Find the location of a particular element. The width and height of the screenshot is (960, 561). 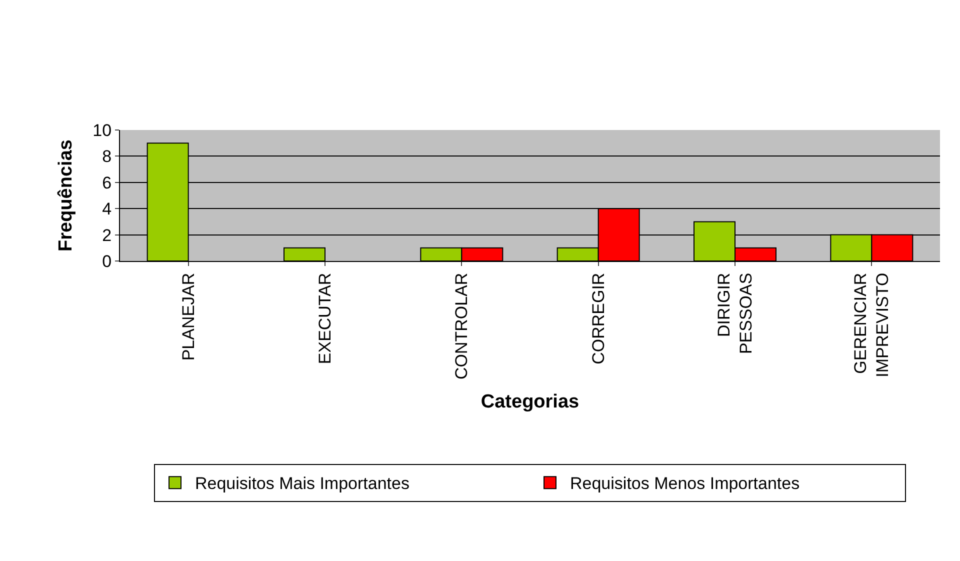

y-tick-label: 10 is located at coordinates (102, 130).